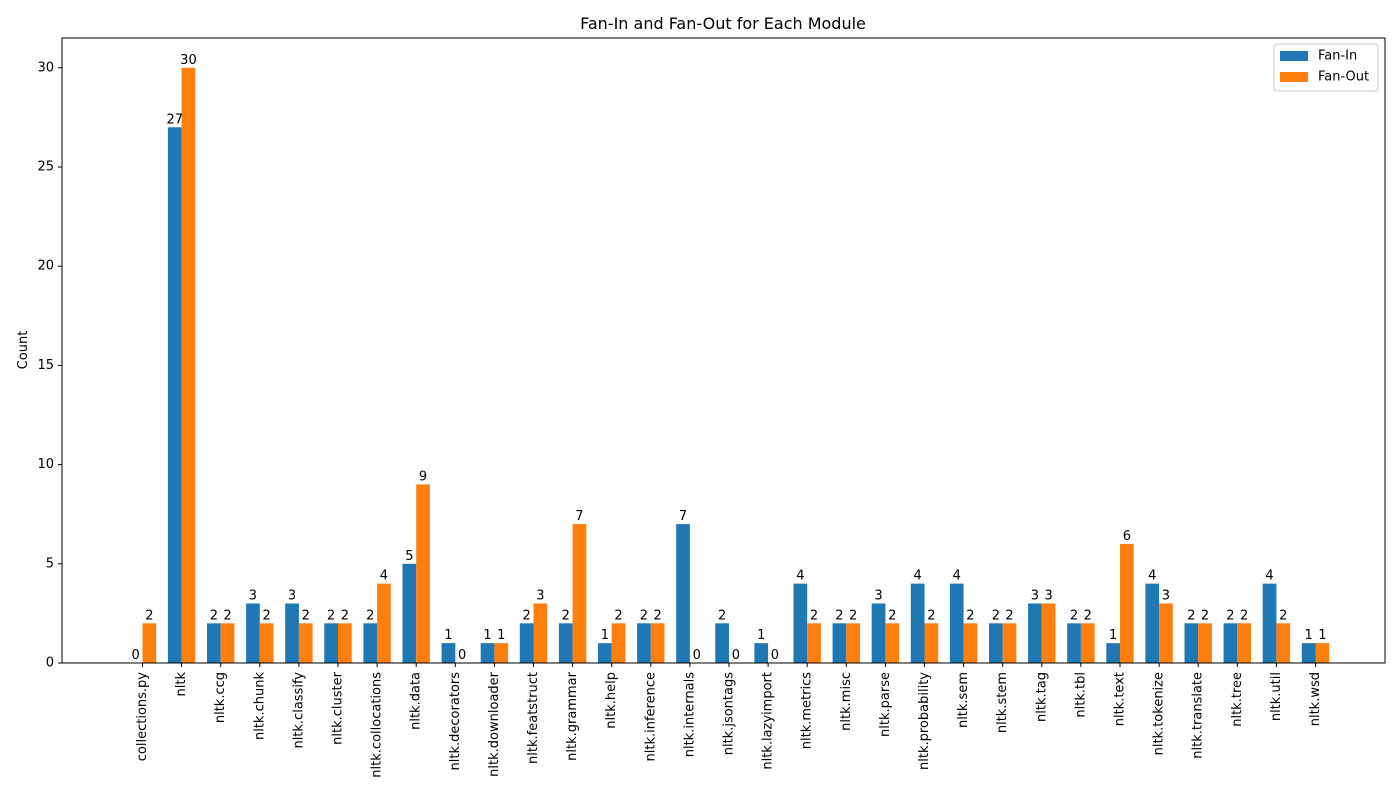 The image size is (1400, 800). Describe the element at coordinates (885, 704) in the screenshot. I see `x-tick-label: nltk.parse` at that location.